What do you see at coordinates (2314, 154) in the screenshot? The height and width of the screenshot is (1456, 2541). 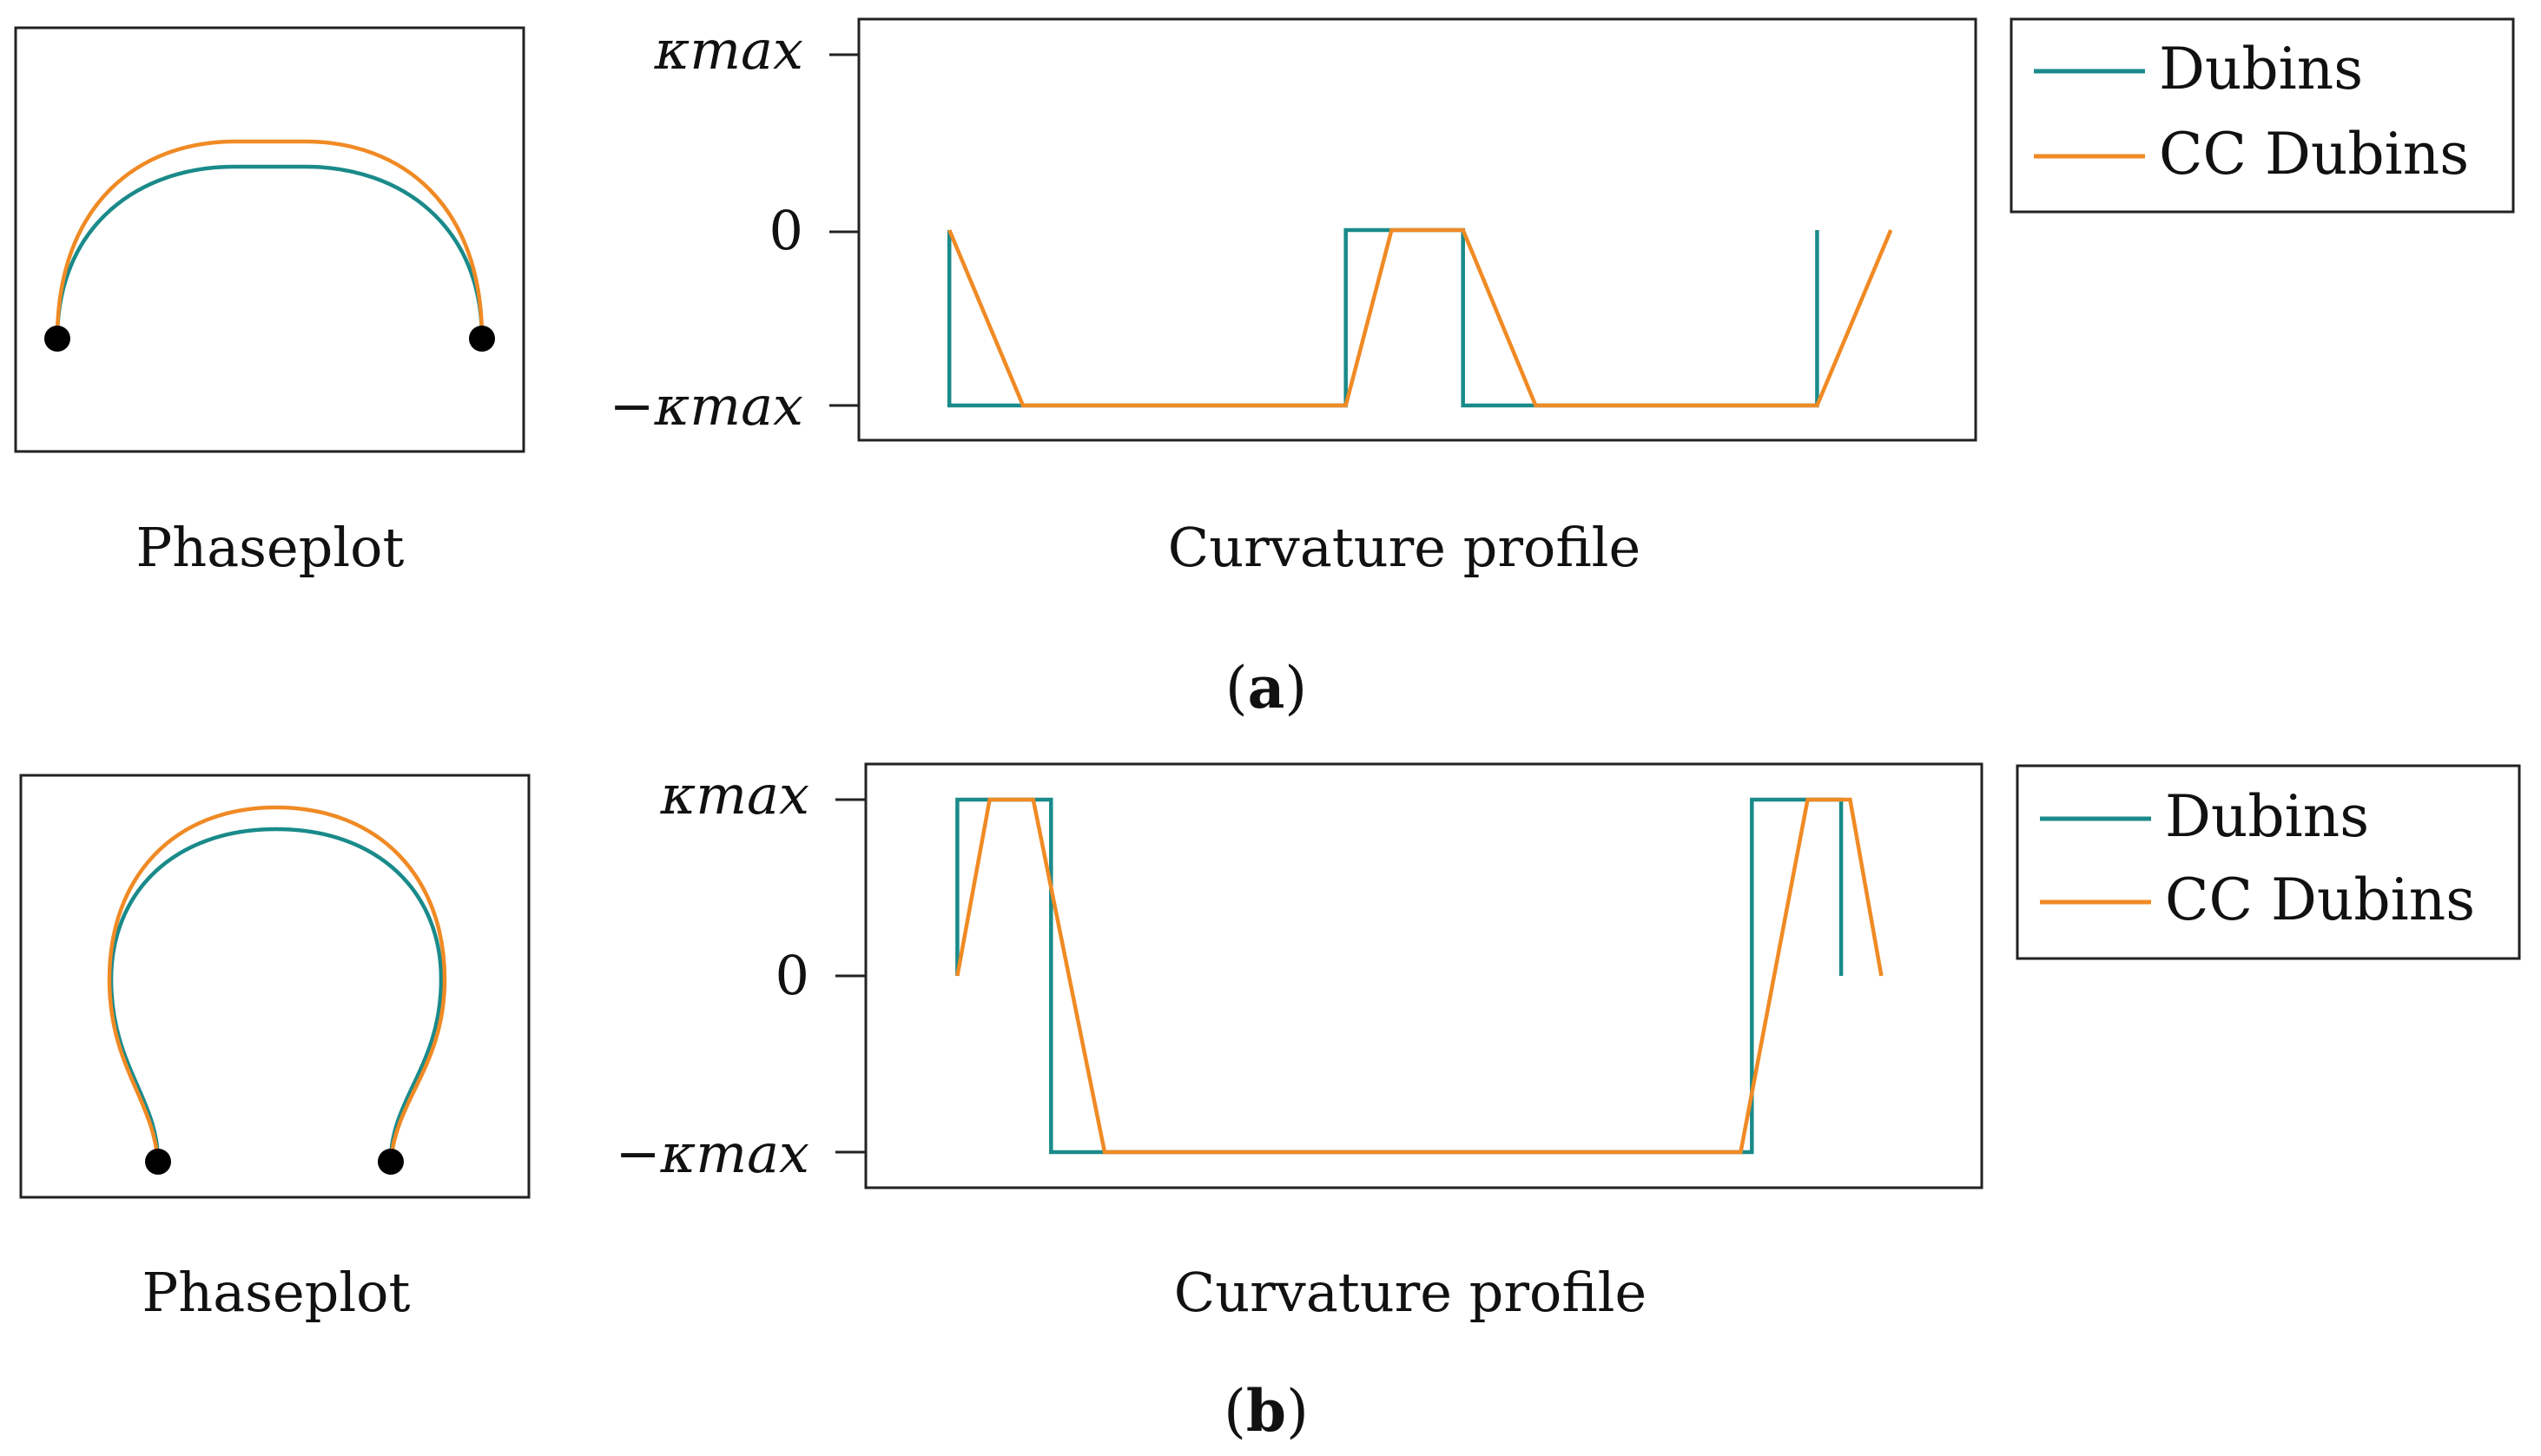 I see `legend-a-cc-dubins-label: CC Dubins` at bounding box center [2314, 154].